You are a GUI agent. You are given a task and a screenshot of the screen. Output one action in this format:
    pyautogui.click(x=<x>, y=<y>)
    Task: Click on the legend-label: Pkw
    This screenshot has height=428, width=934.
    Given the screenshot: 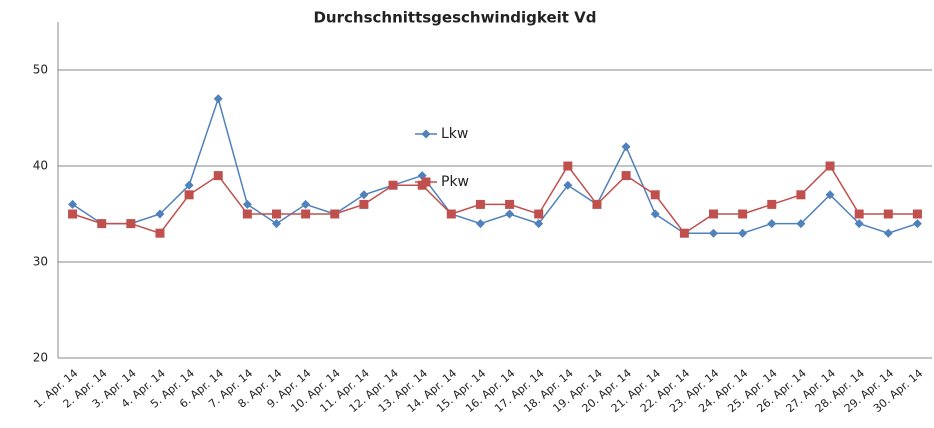 What is the action you would take?
    pyautogui.click(x=455, y=182)
    